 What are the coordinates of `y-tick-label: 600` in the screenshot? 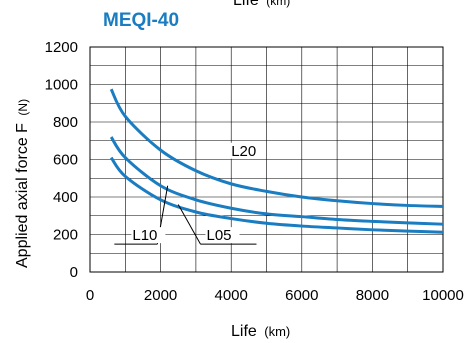 It's located at (65, 160).